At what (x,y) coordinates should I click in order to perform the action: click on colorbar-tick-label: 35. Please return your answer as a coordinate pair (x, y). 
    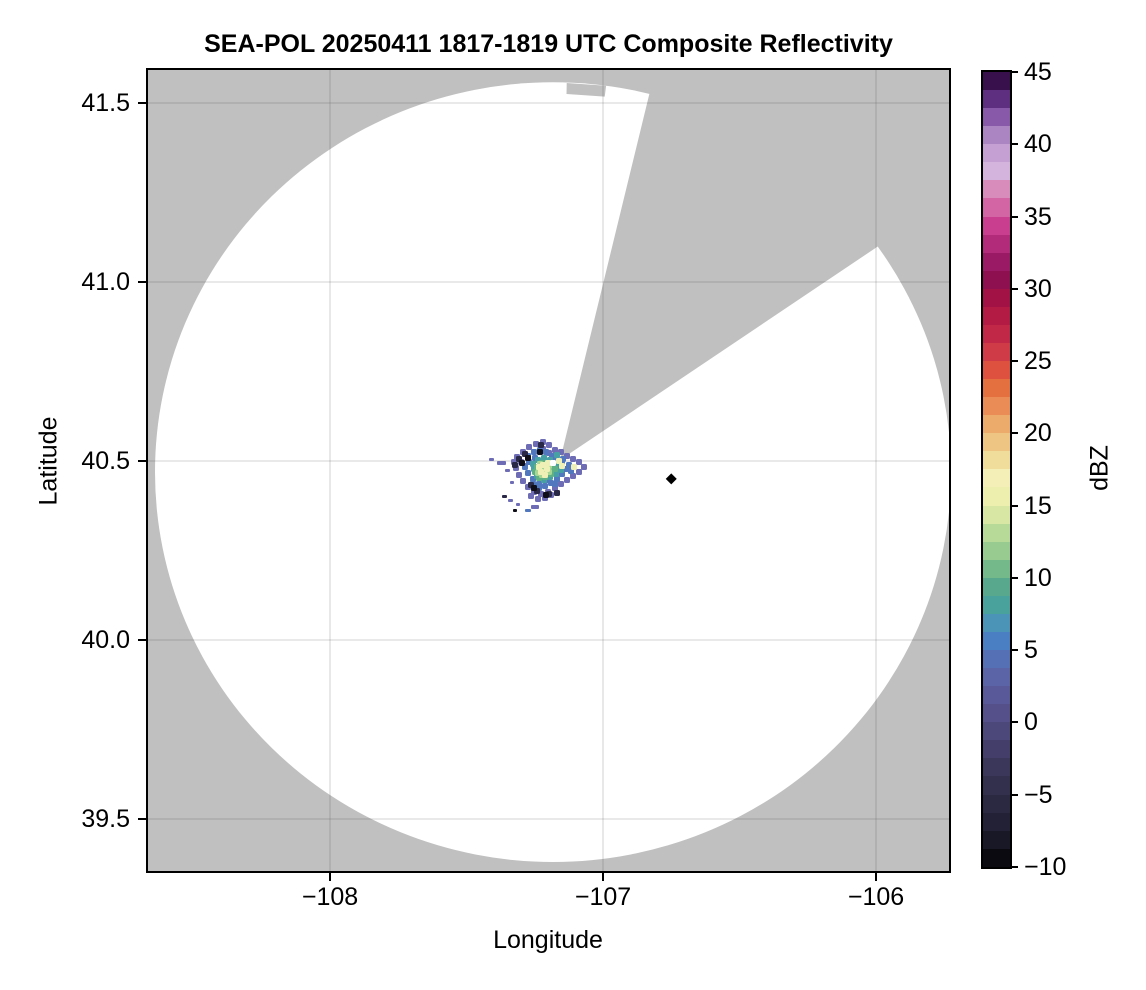
    Looking at the image, I should click on (1038, 216).